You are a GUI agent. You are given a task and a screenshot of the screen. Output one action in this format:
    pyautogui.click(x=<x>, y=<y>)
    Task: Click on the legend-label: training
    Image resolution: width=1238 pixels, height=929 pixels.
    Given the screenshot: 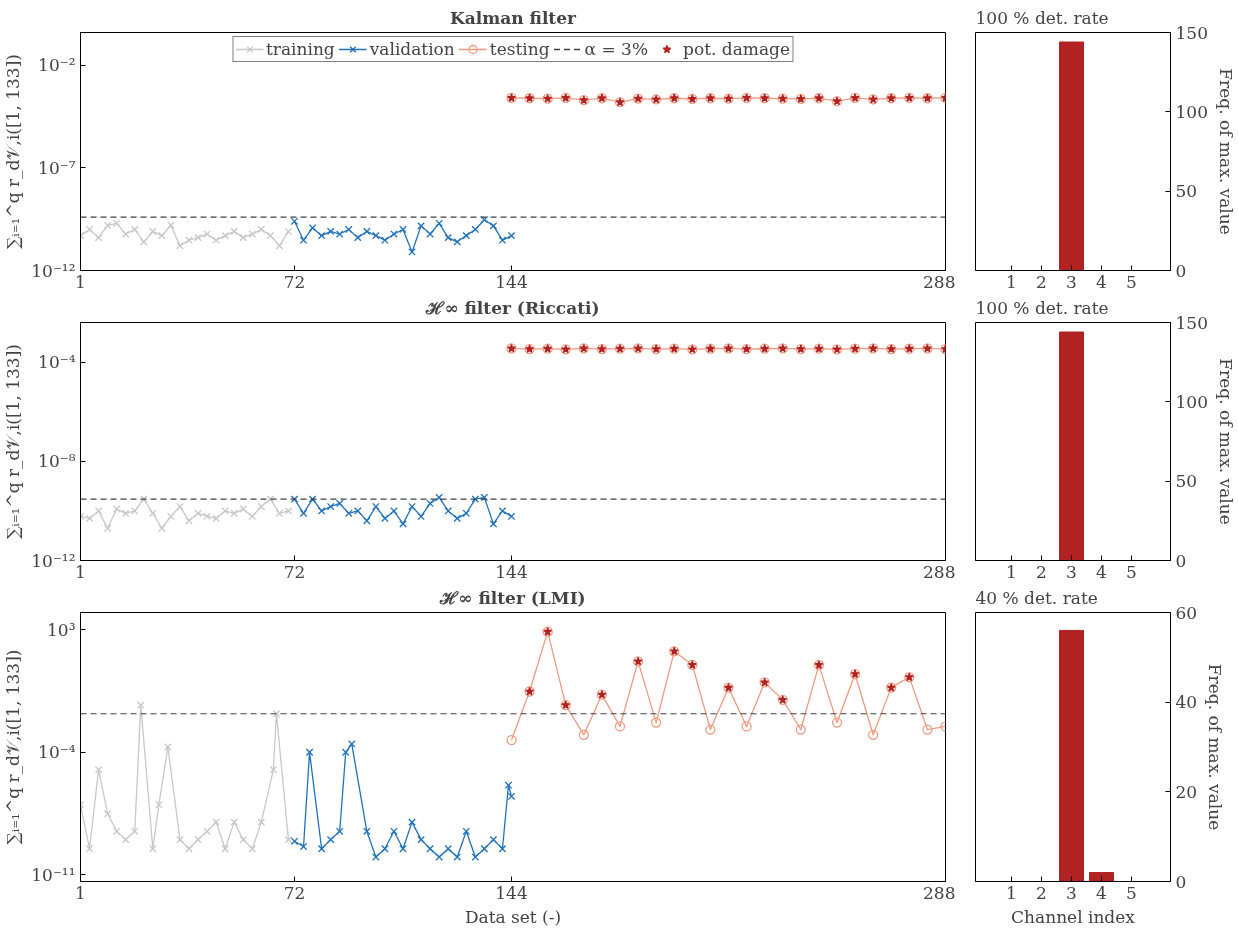 What is the action you would take?
    pyautogui.click(x=300, y=49)
    